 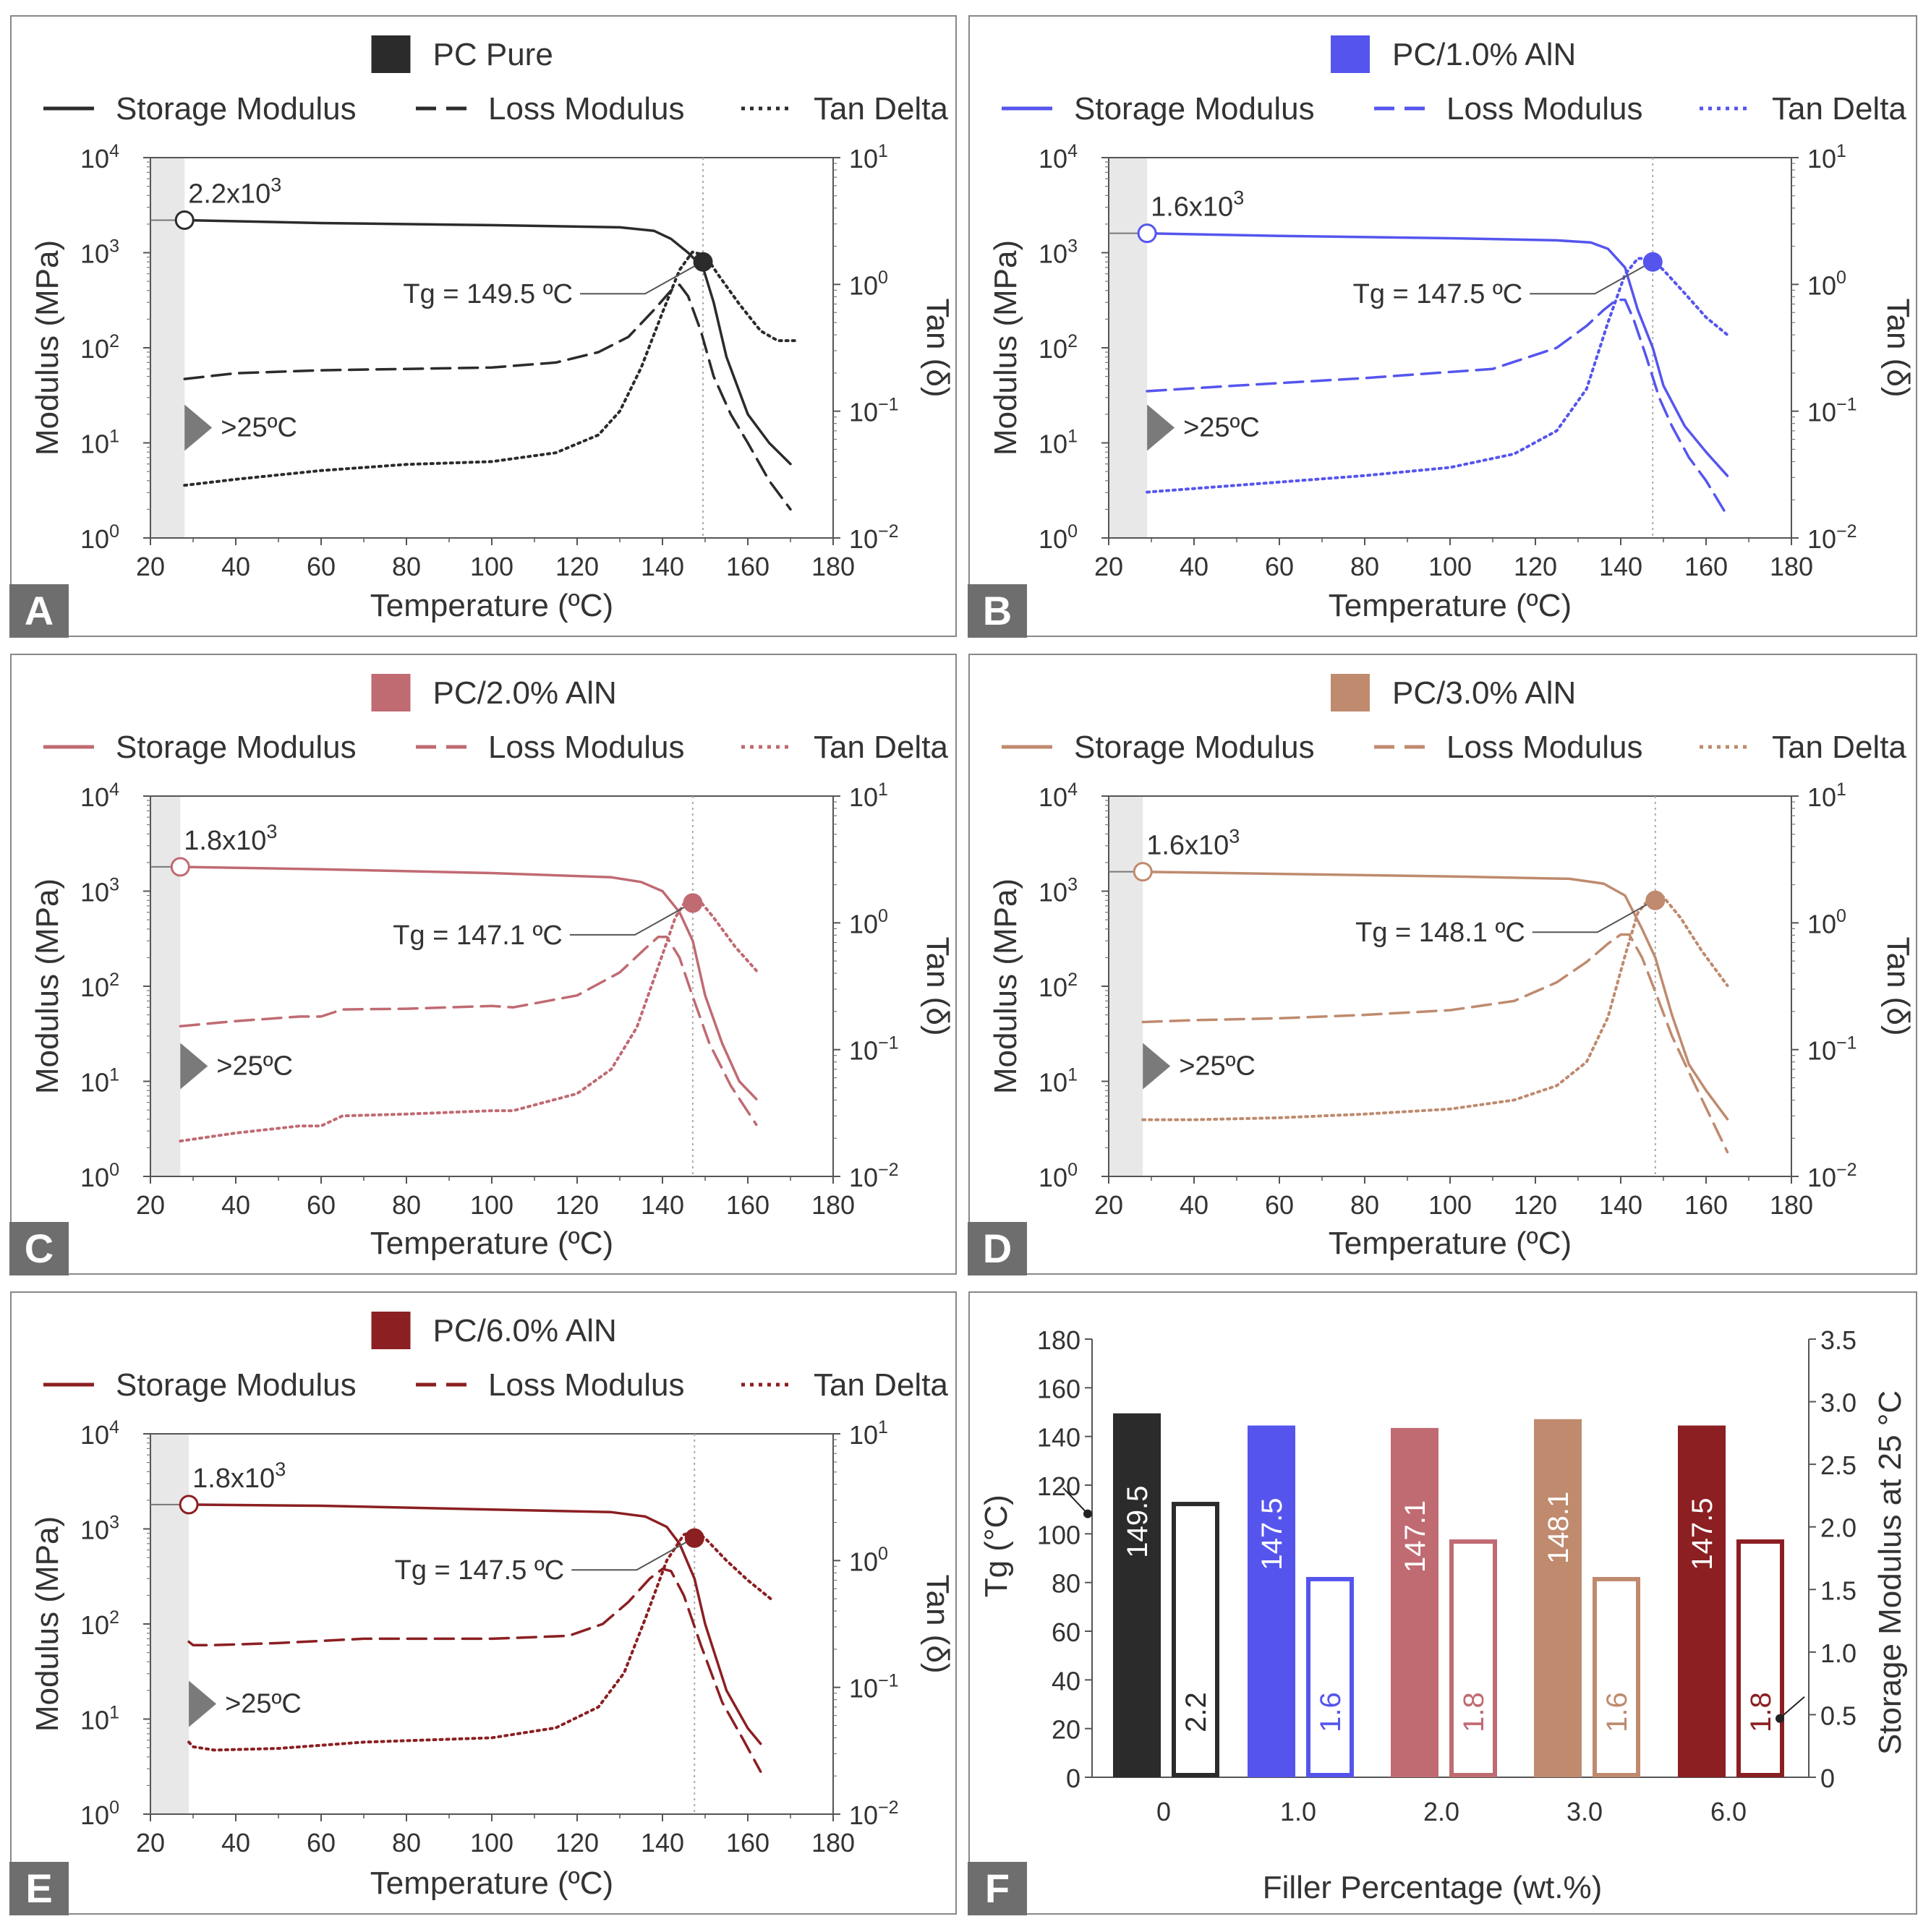 What do you see at coordinates (1841, 789) in the screenshot?
I see `y-right-tick-label-exp: 1` at bounding box center [1841, 789].